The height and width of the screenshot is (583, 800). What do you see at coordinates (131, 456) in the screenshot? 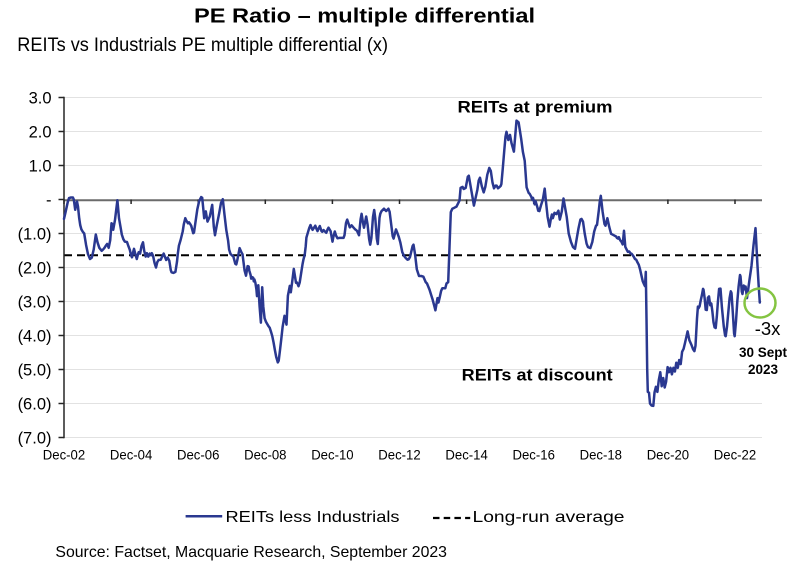
I see `svg-text: Dec-04` at bounding box center [131, 456].